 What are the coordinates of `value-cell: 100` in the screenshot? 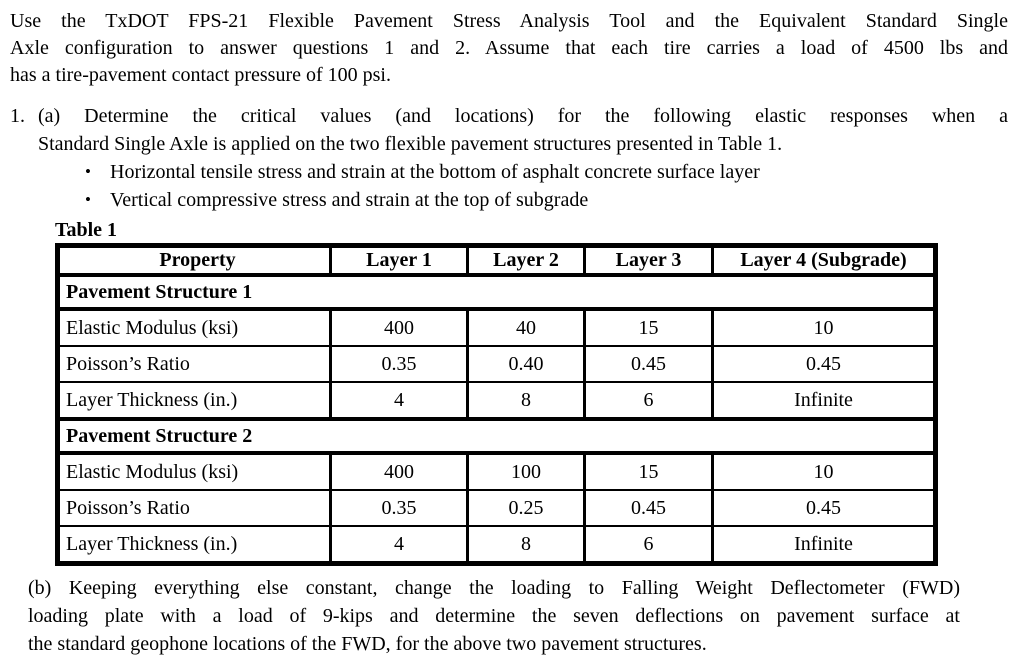 It's located at (526, 471).